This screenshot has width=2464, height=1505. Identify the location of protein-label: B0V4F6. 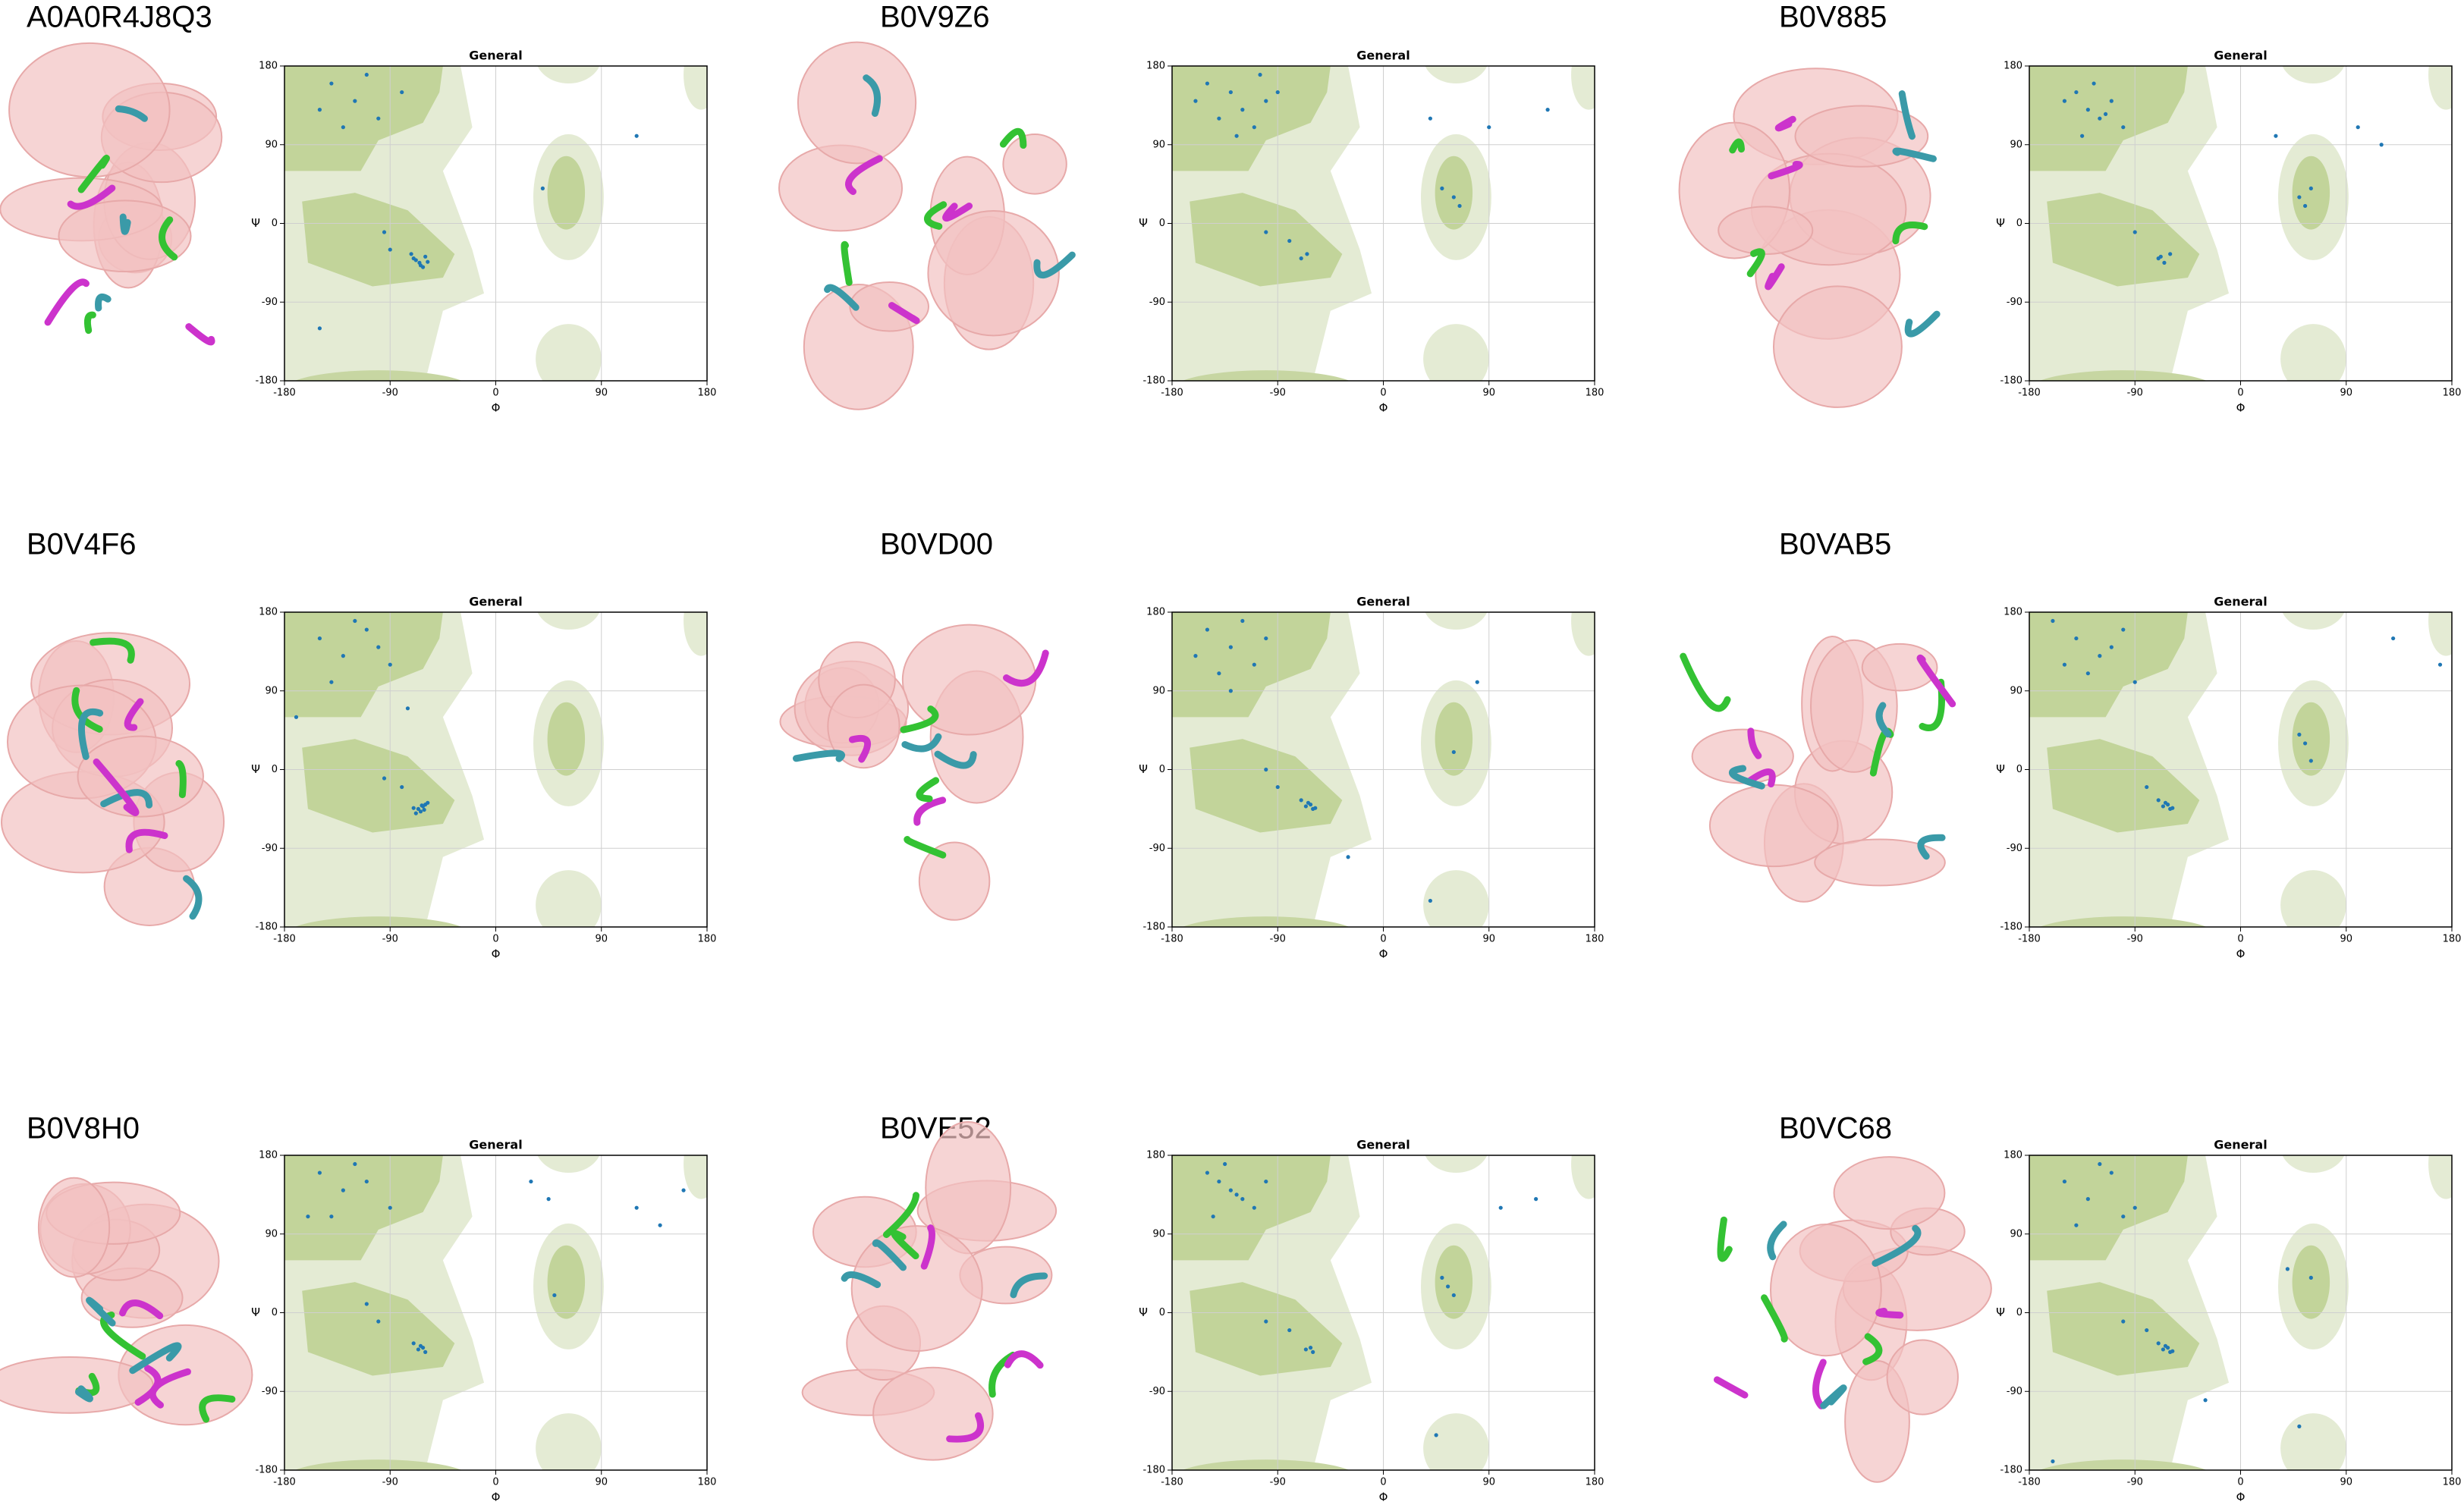
(82, 544).